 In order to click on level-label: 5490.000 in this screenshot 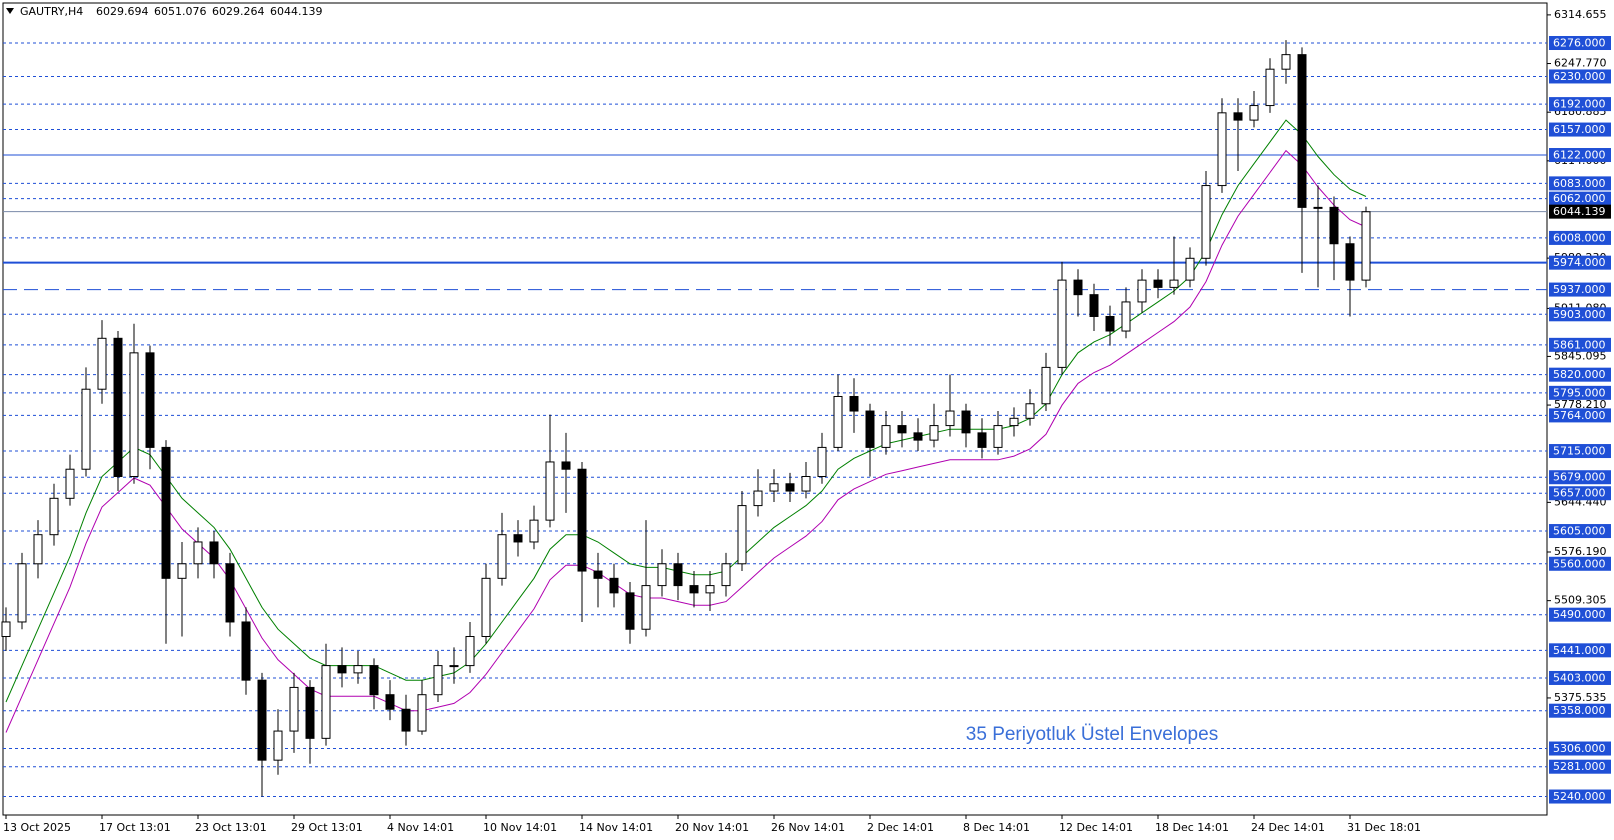, I will do `click(1579, 614)`.